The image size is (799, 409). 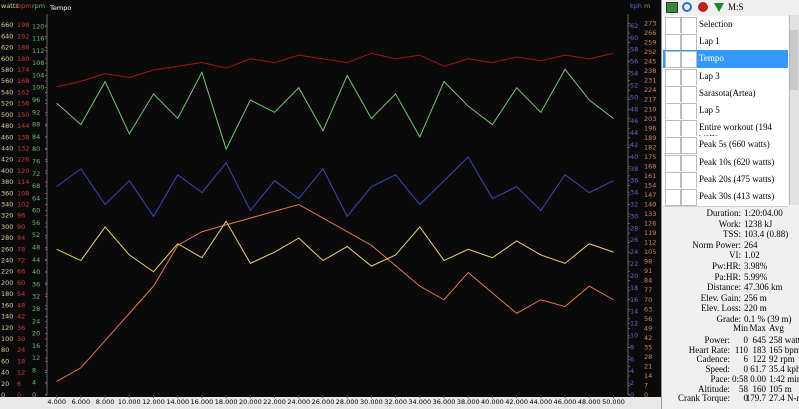 I want to click on stats-label: Cadence:, so click(x=713, y=359).